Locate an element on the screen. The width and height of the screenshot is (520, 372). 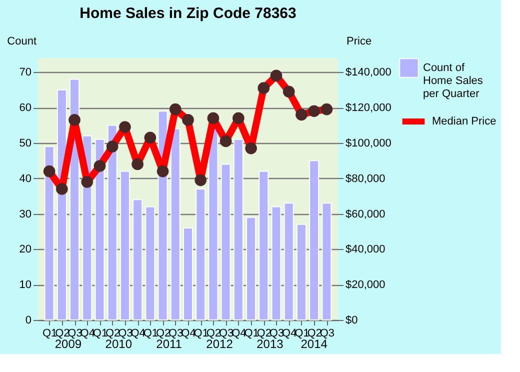
y-tick-label: 10 is located at coordinates (25, 285).